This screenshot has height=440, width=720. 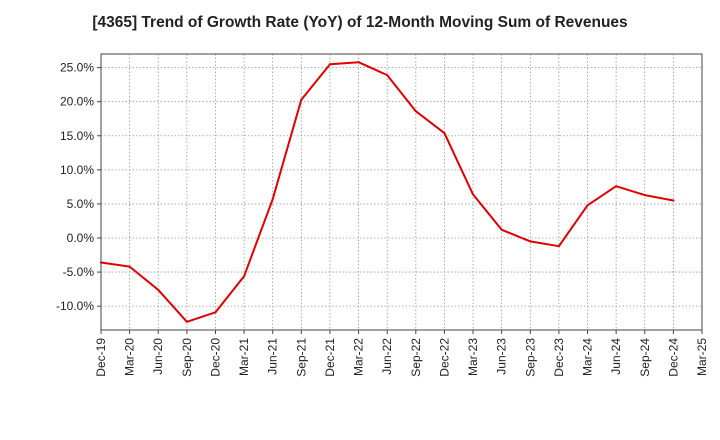 I want to click on x-tick-label: Dec-24, so click(x=673, y=357).